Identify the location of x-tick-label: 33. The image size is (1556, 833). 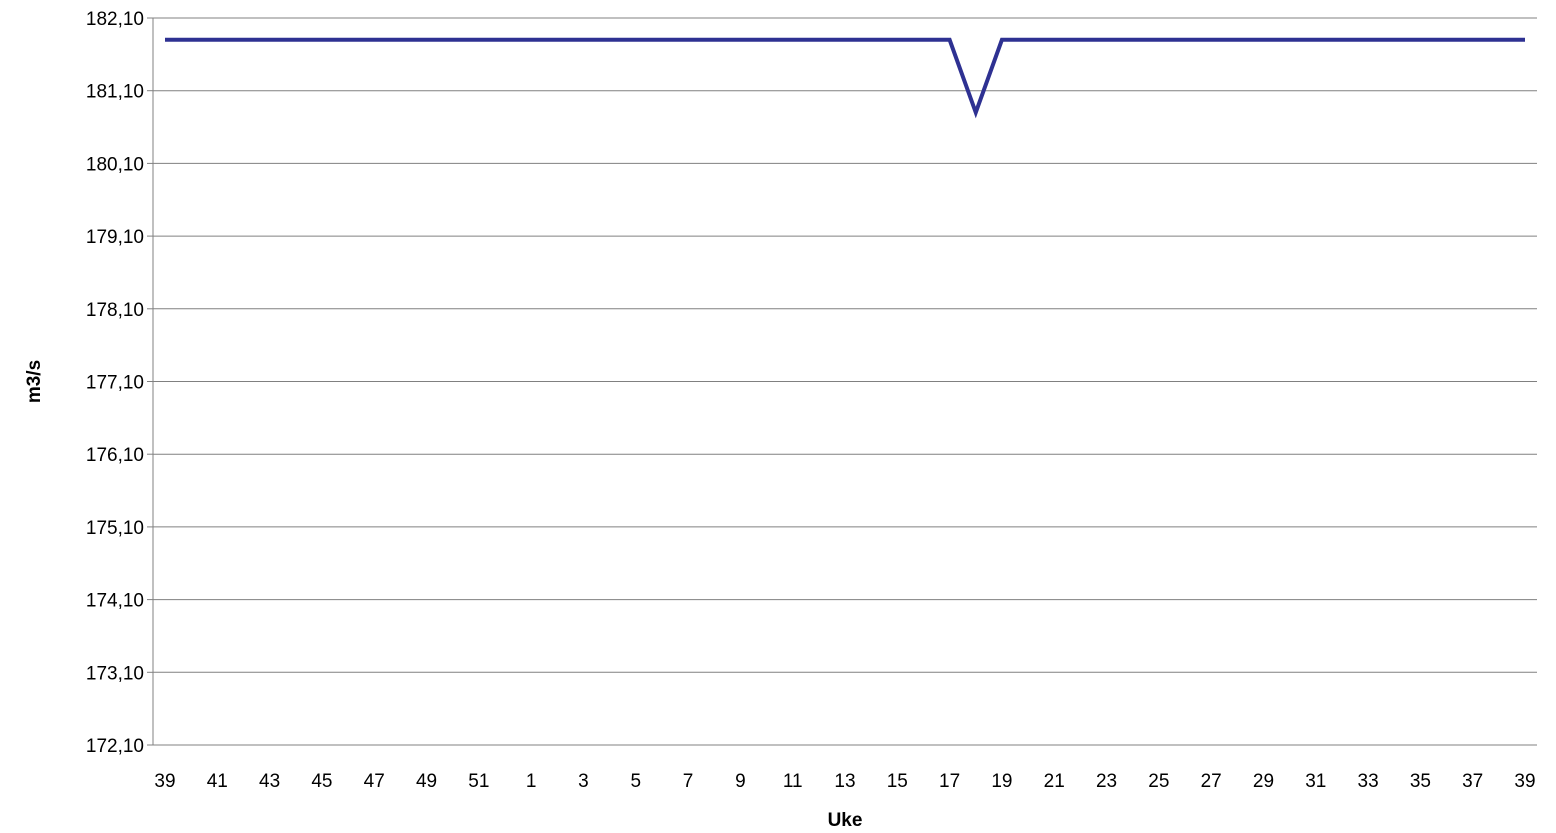
(1368, 781).